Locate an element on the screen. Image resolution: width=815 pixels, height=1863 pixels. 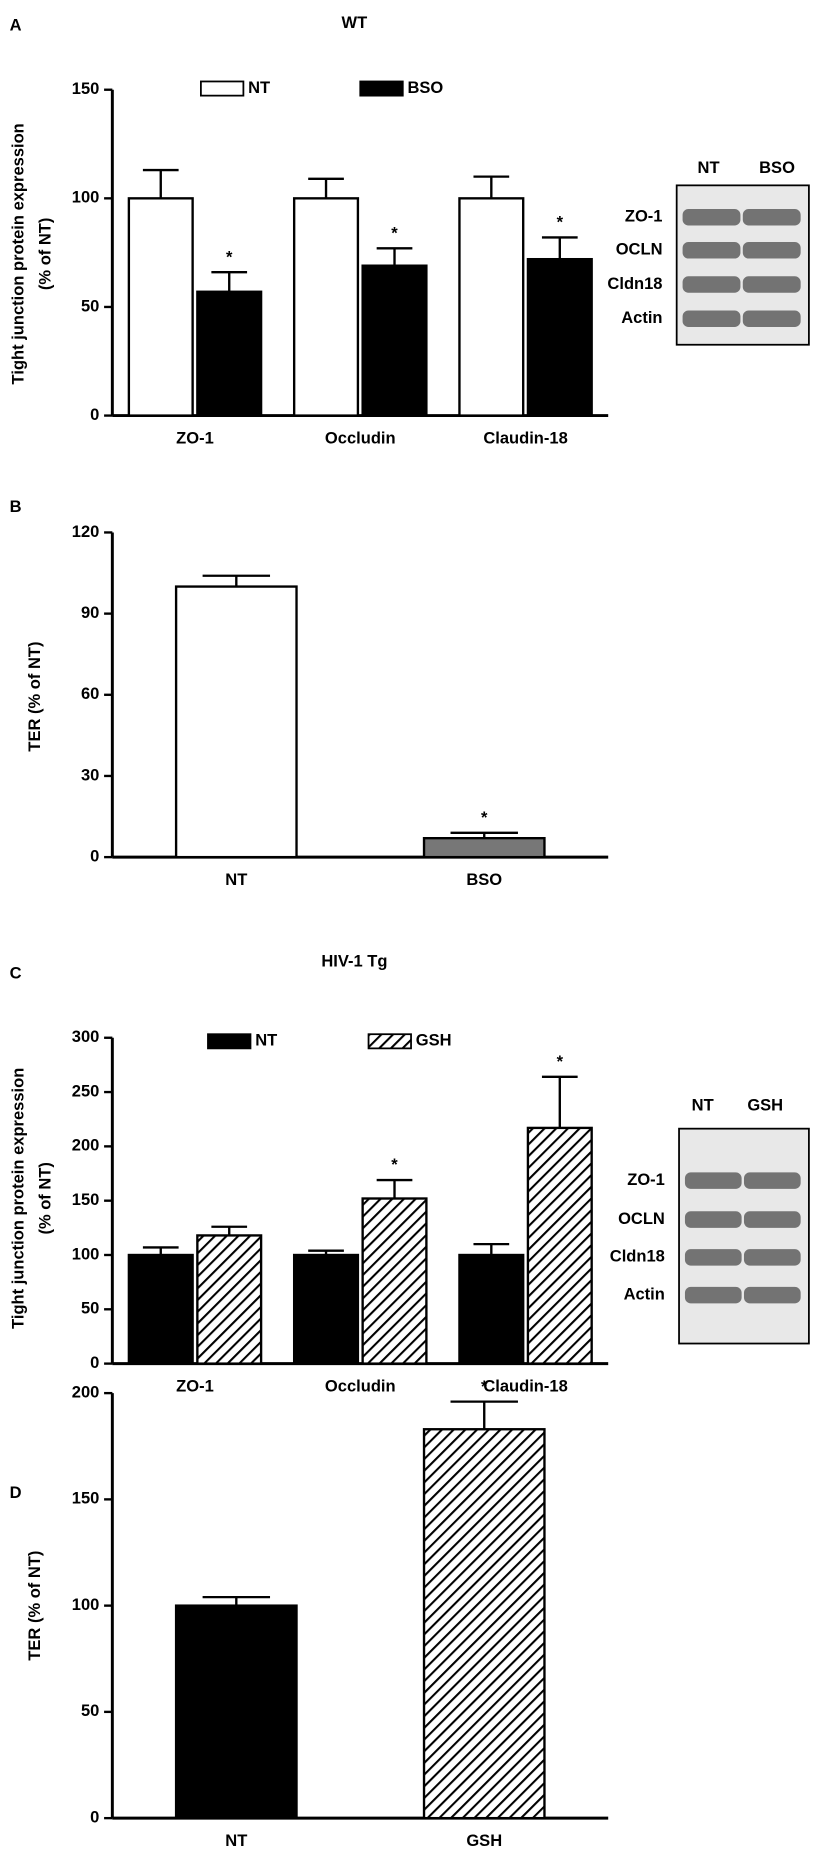
legend-label: BSO is located at coordinates (426, 87).